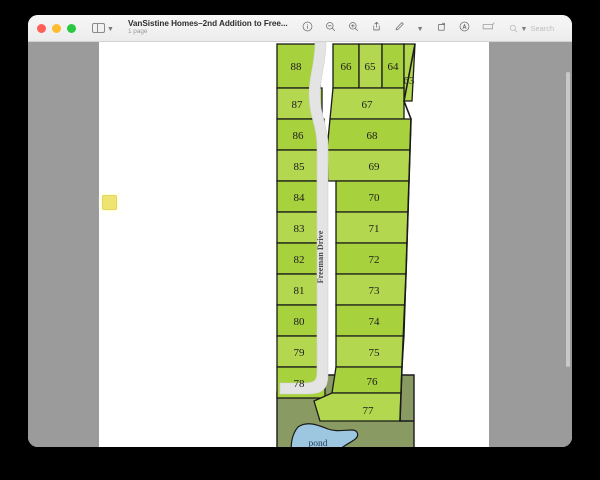 The image size is (600, 480). I want to click on lot-label-73: 73, so click(375, 291).